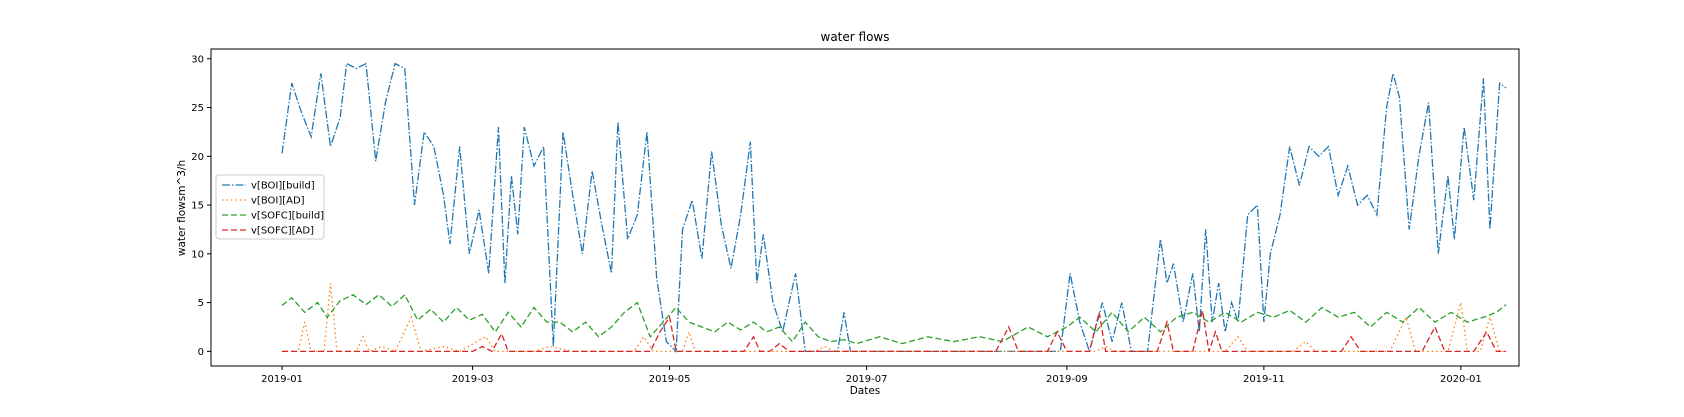 This screenshot has height=417, width=1684. I want to click on y-tick-label: 20, so click(197, 157).